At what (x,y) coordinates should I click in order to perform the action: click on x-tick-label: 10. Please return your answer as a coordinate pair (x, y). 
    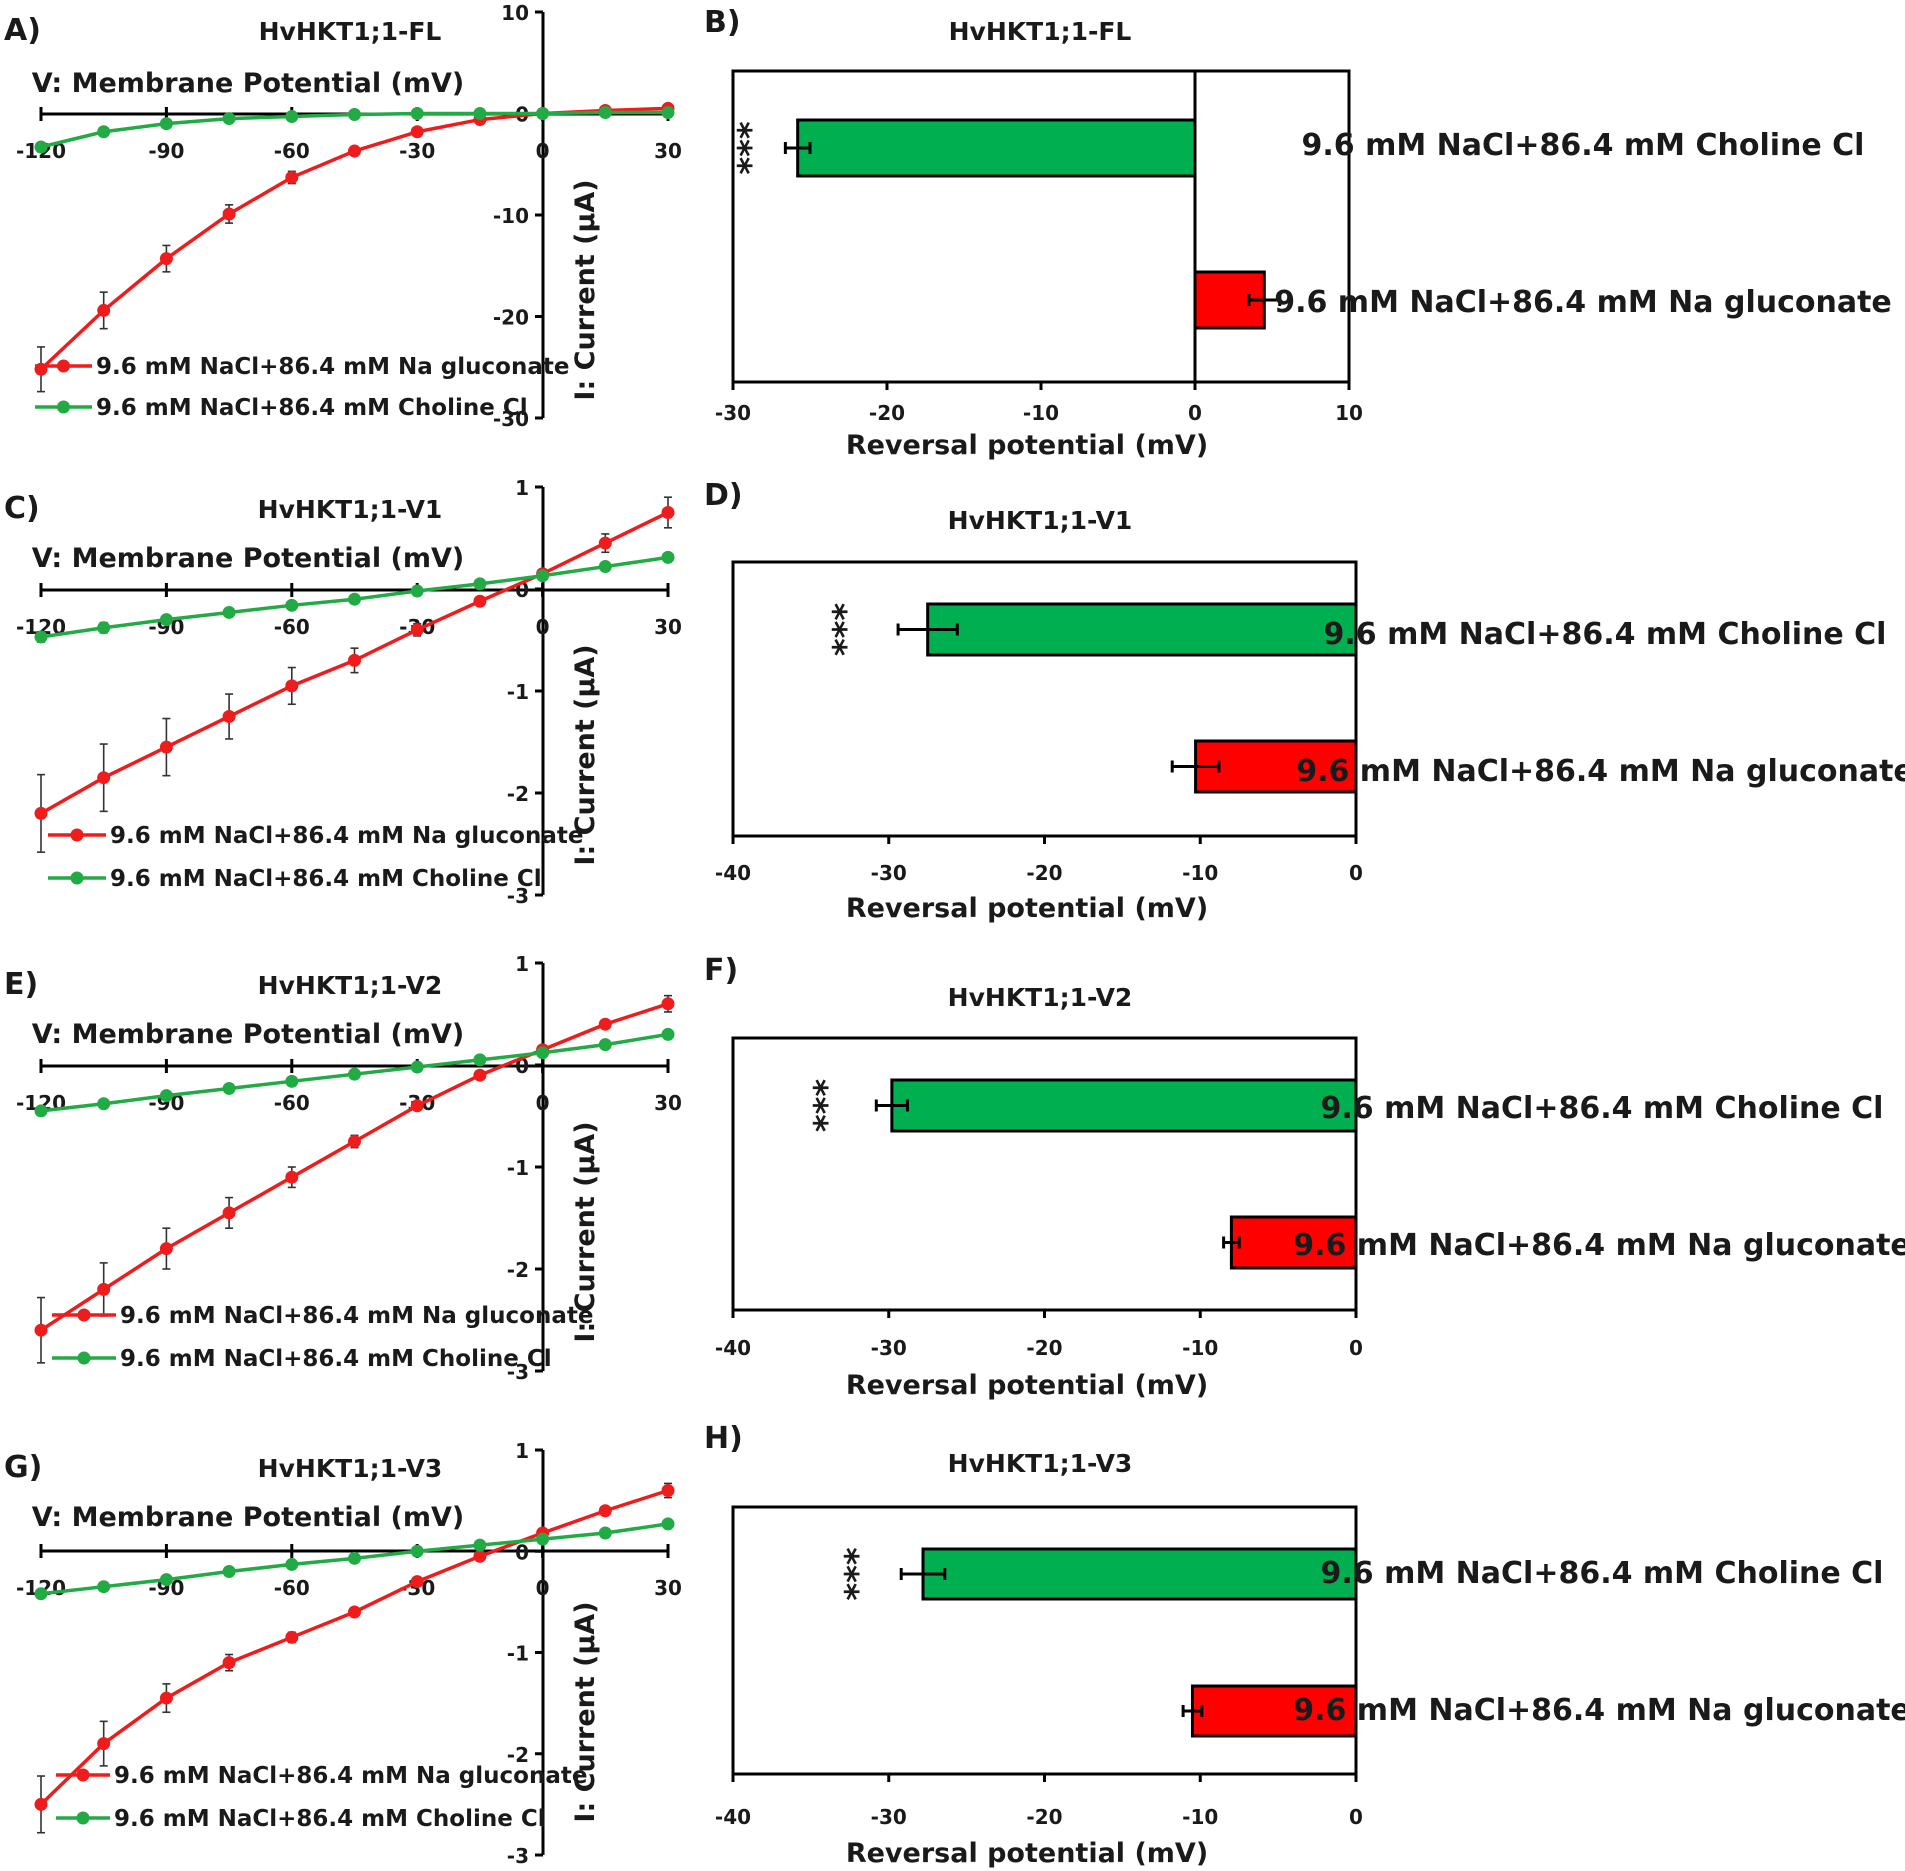
    Looking at the image, I should click on (1349, 413).